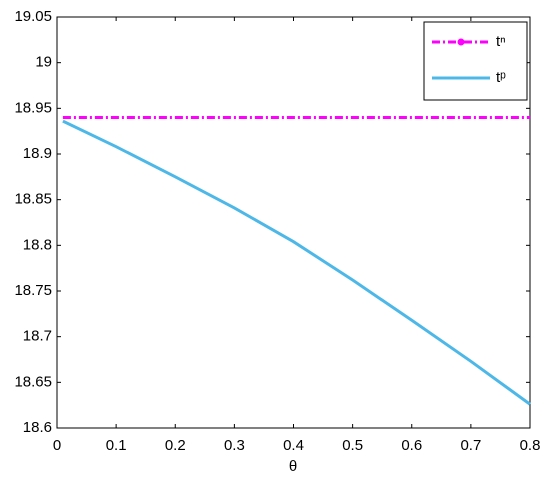 The width and height of the screenshot is (550, 483). What do you see at coordinates (37, 153) in the screenshot?
I see `y-tick-label: 18.9` at bounding box center [37, 153].